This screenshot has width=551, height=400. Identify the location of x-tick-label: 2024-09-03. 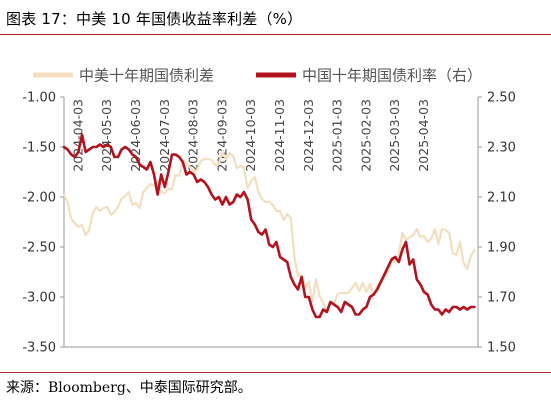
(221, 135).